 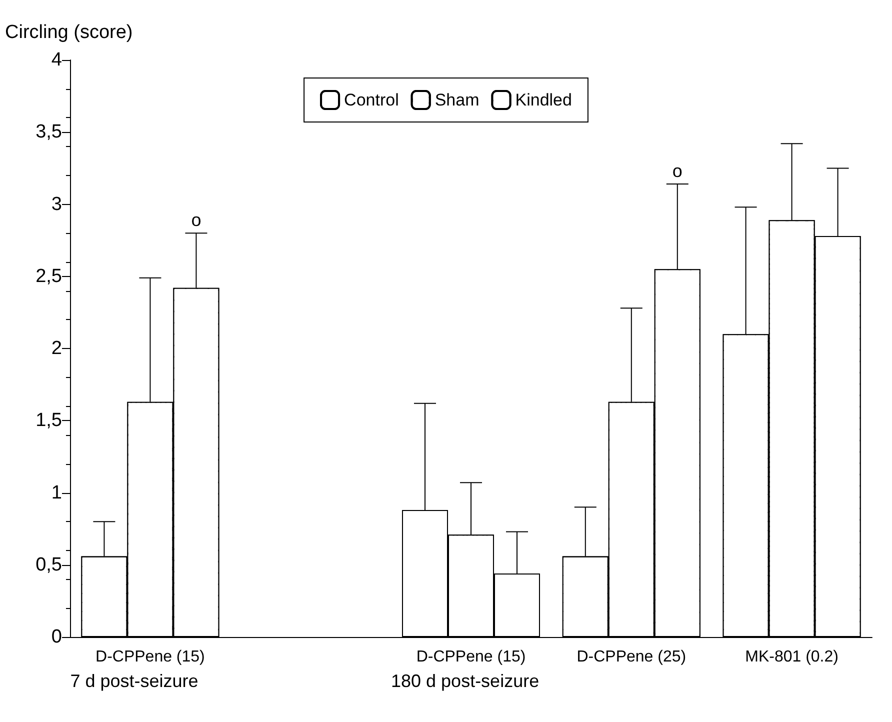 What do you see at coordinates (49, 421) in the screenshot?
I see `y-tick-label: 1,5` at bounding box center [49, 421].